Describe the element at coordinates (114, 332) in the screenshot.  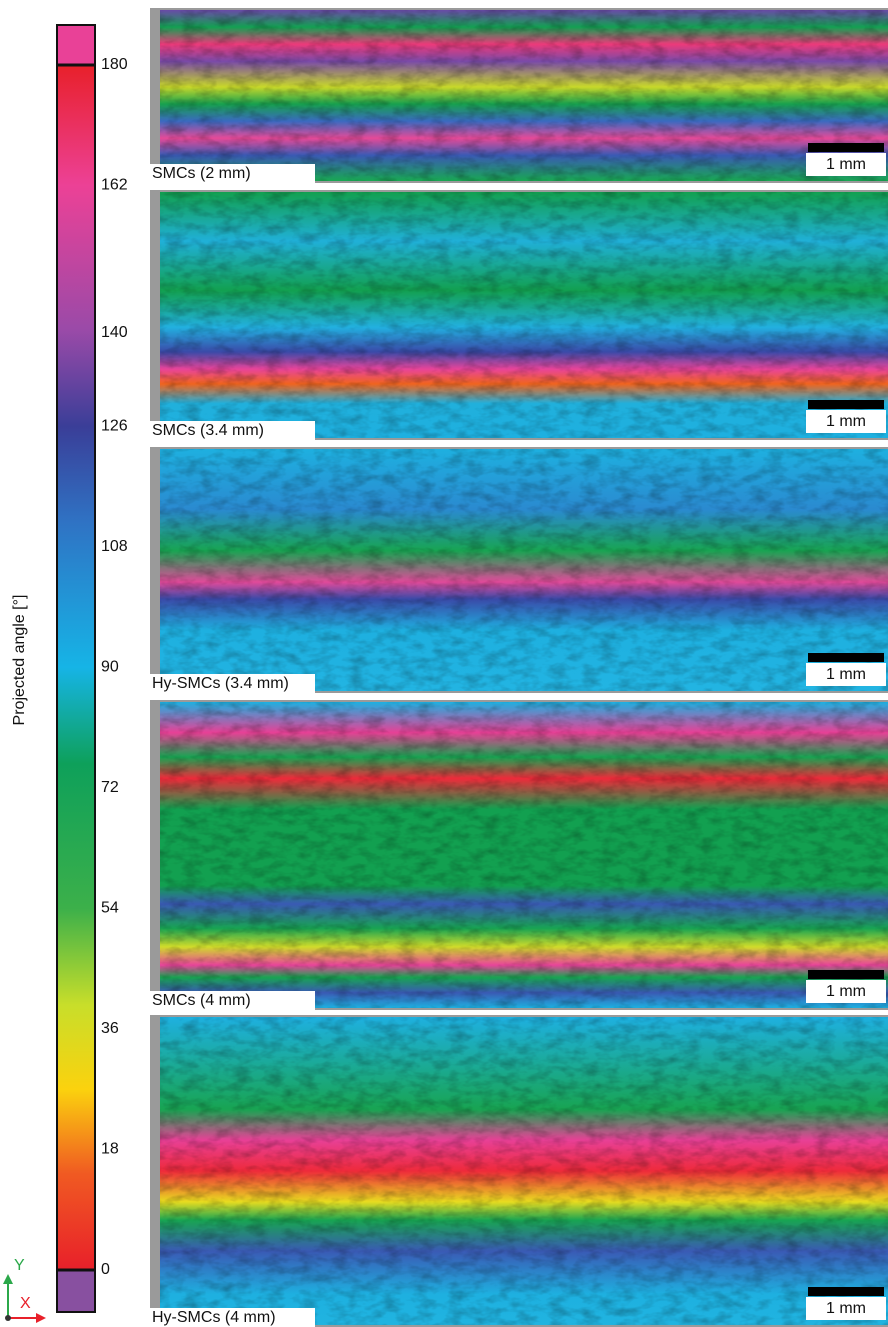
I see `tick-label: 140` at that location.